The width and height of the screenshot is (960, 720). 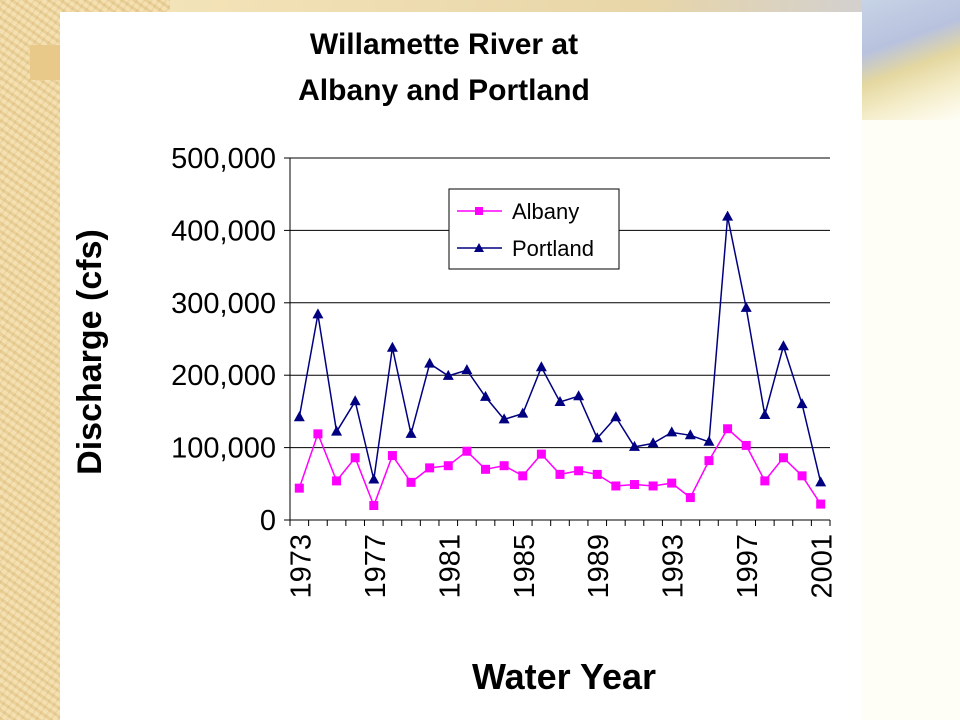 What do you see at coordinates (223, 376) in the screenshot?
I see `y-tick-label: 200,000` at bounding box center [223, 376].